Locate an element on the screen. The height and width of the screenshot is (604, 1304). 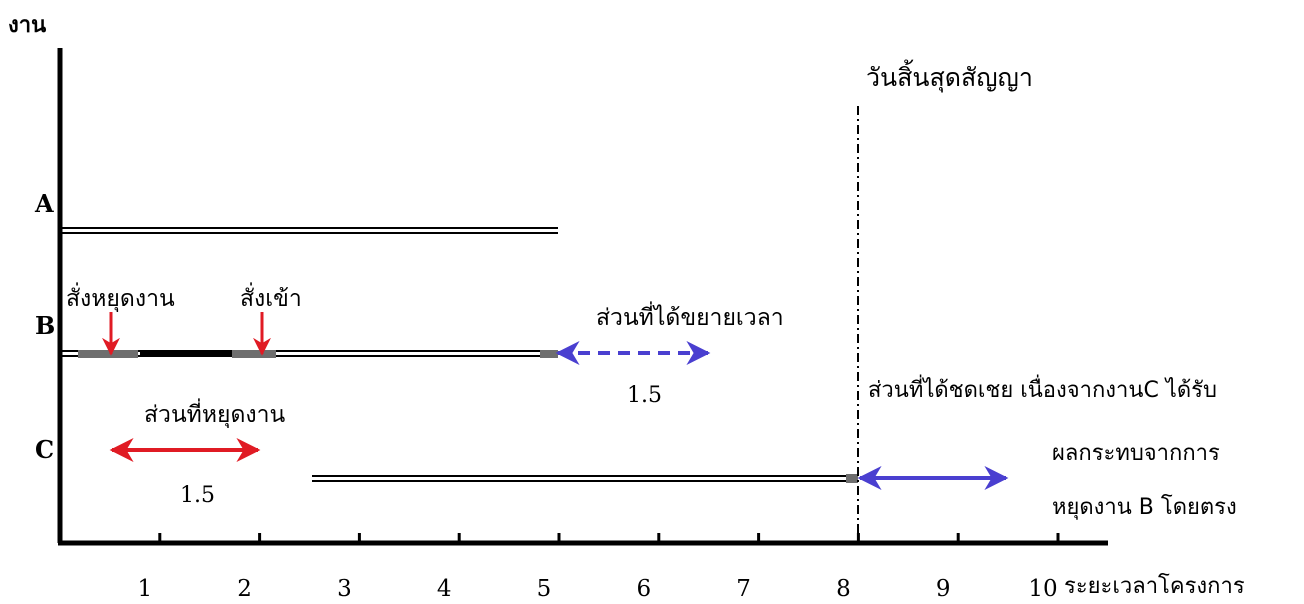
x-tick-label-8: 8 is located at coordinates (843, 589).